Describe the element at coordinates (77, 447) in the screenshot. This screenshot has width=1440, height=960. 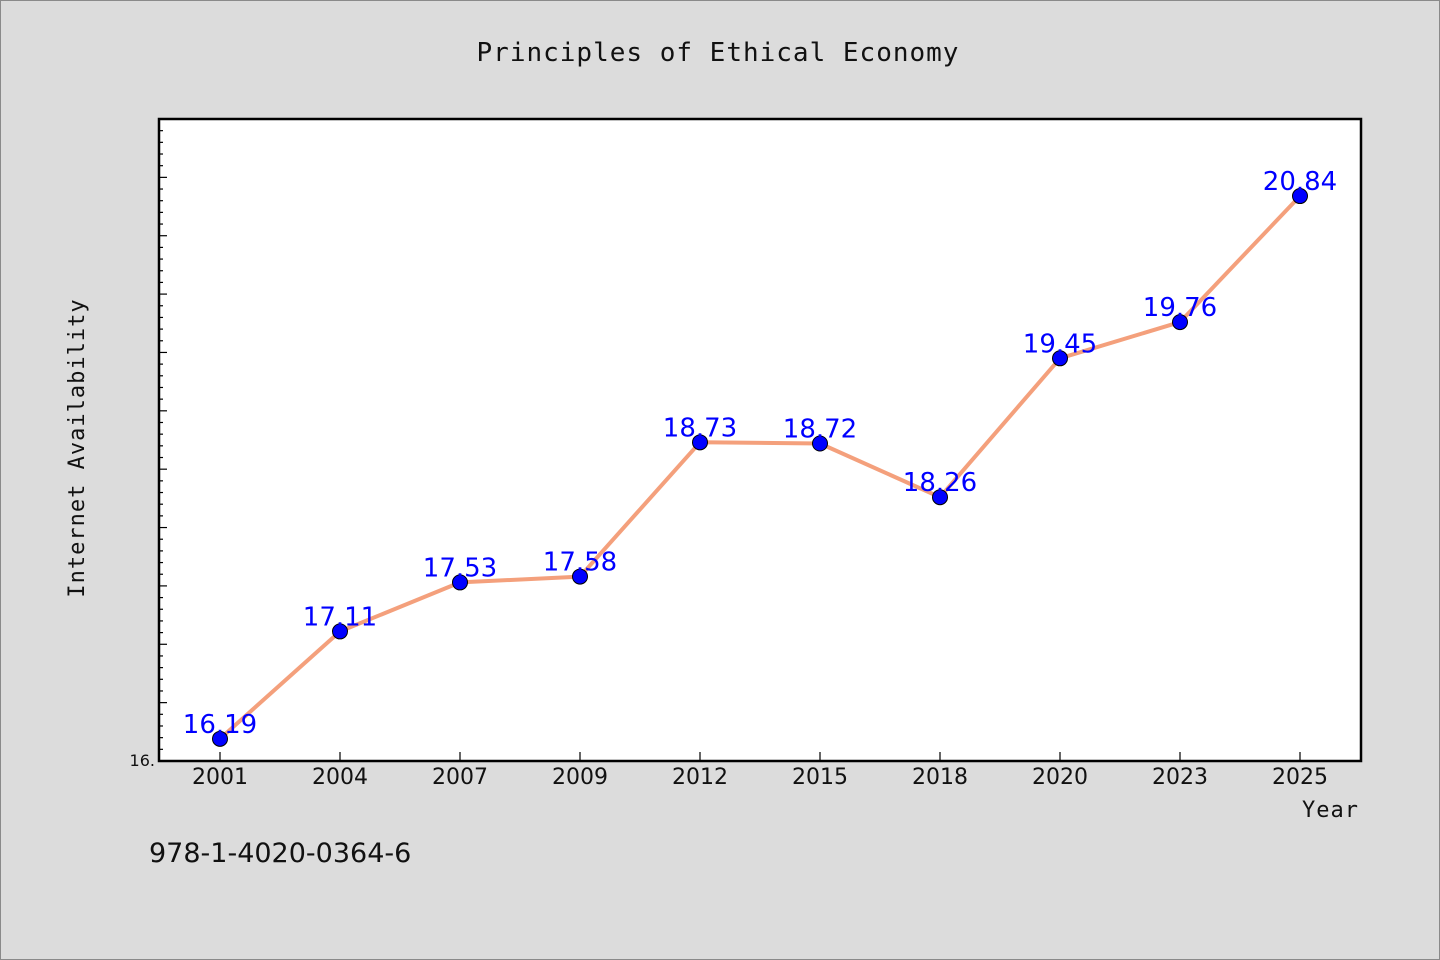
I see `y-axis-label: Internet Availability` at that location.